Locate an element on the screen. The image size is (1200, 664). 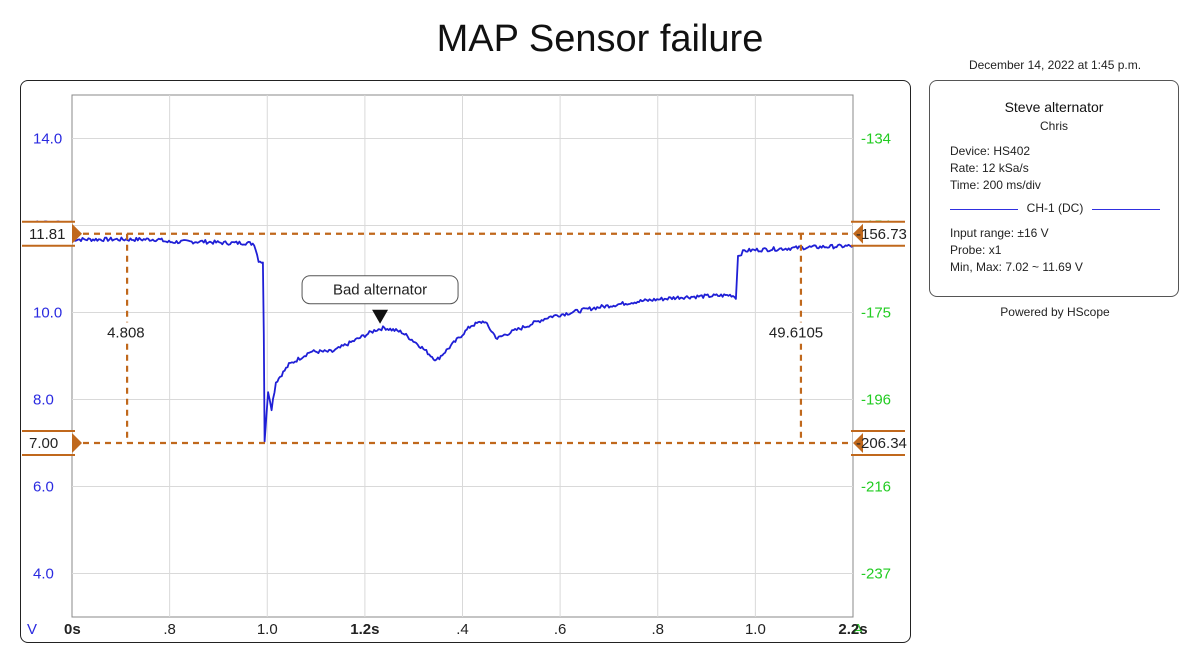
cursor-top-right-handle-arrow is located at coordinates (858, 233).